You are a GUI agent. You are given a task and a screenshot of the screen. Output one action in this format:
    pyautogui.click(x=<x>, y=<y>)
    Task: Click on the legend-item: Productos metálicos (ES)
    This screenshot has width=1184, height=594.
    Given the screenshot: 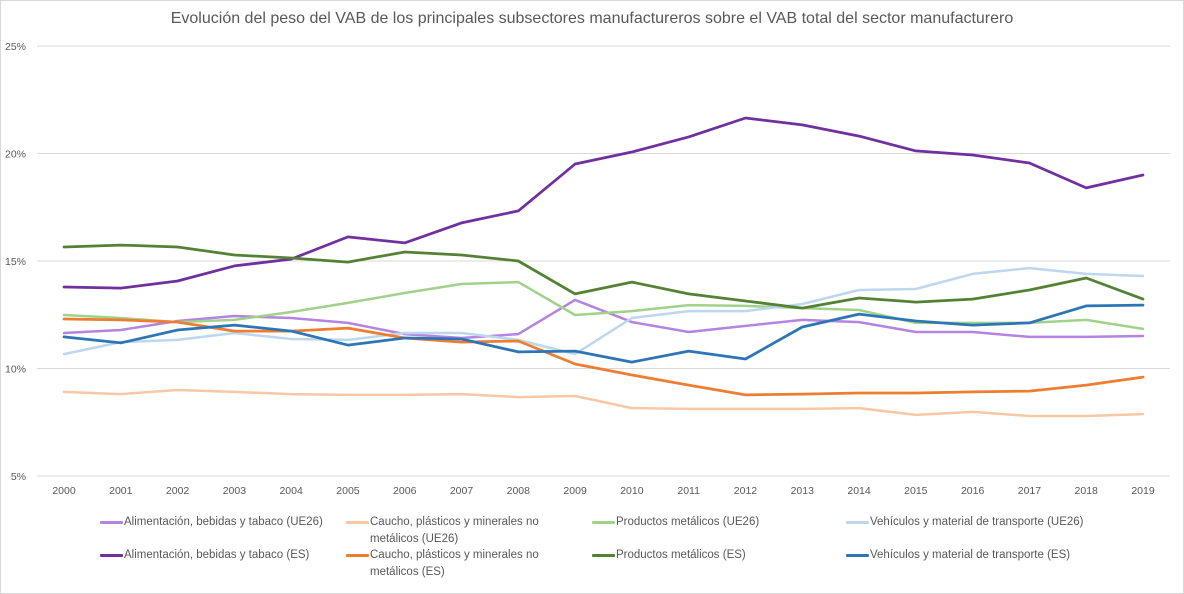 What is the action you would take?
    pyautogui.click(x=714, y=555)
    